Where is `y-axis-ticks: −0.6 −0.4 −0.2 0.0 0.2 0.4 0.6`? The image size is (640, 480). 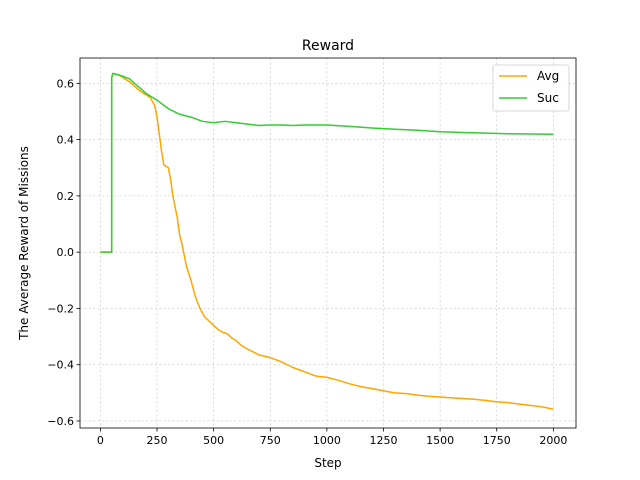 y-axis-ticks: −0.6 −0.4 −0.2 0.0 0.2 0.4 0.6 is located at coordinates (63, 252).